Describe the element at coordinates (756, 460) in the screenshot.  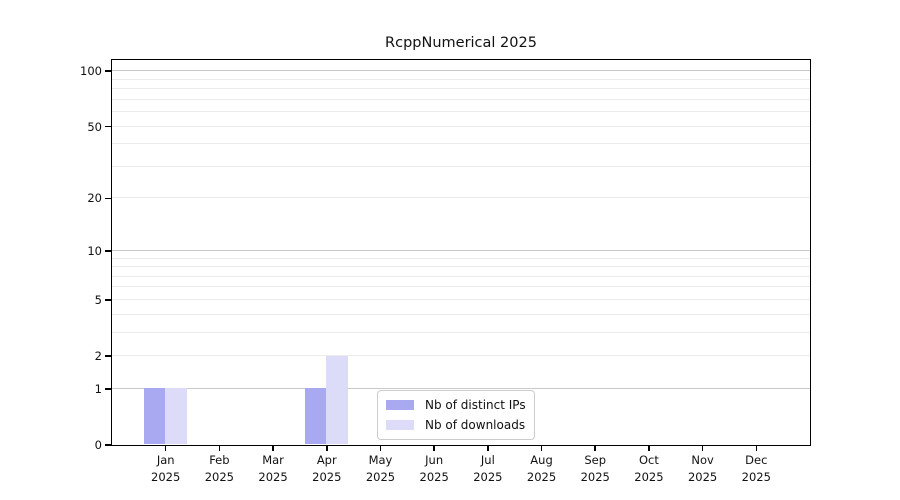
I see `x-tick-month: Dec` at that location.